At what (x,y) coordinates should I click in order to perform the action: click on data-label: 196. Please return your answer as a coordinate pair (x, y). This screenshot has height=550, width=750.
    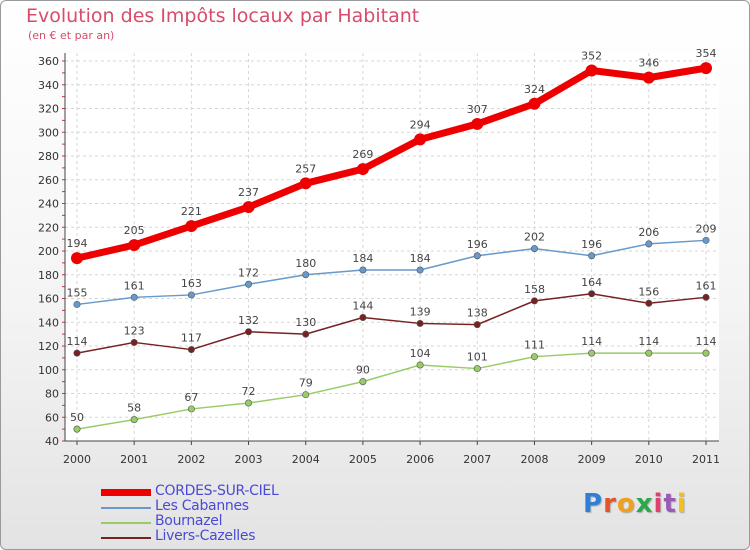
    Looking at the image, I should click on (477, 244).